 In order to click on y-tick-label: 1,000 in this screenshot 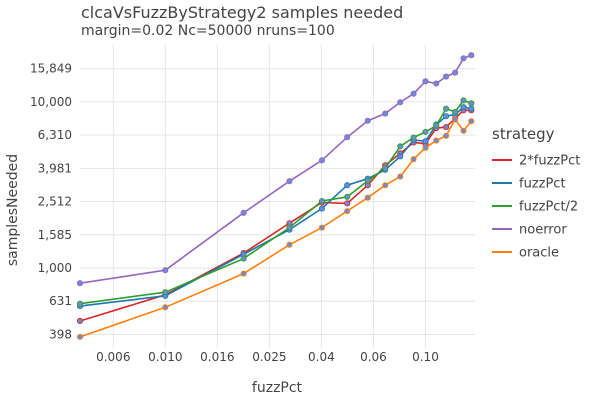, I will do `click(55, 268)`.